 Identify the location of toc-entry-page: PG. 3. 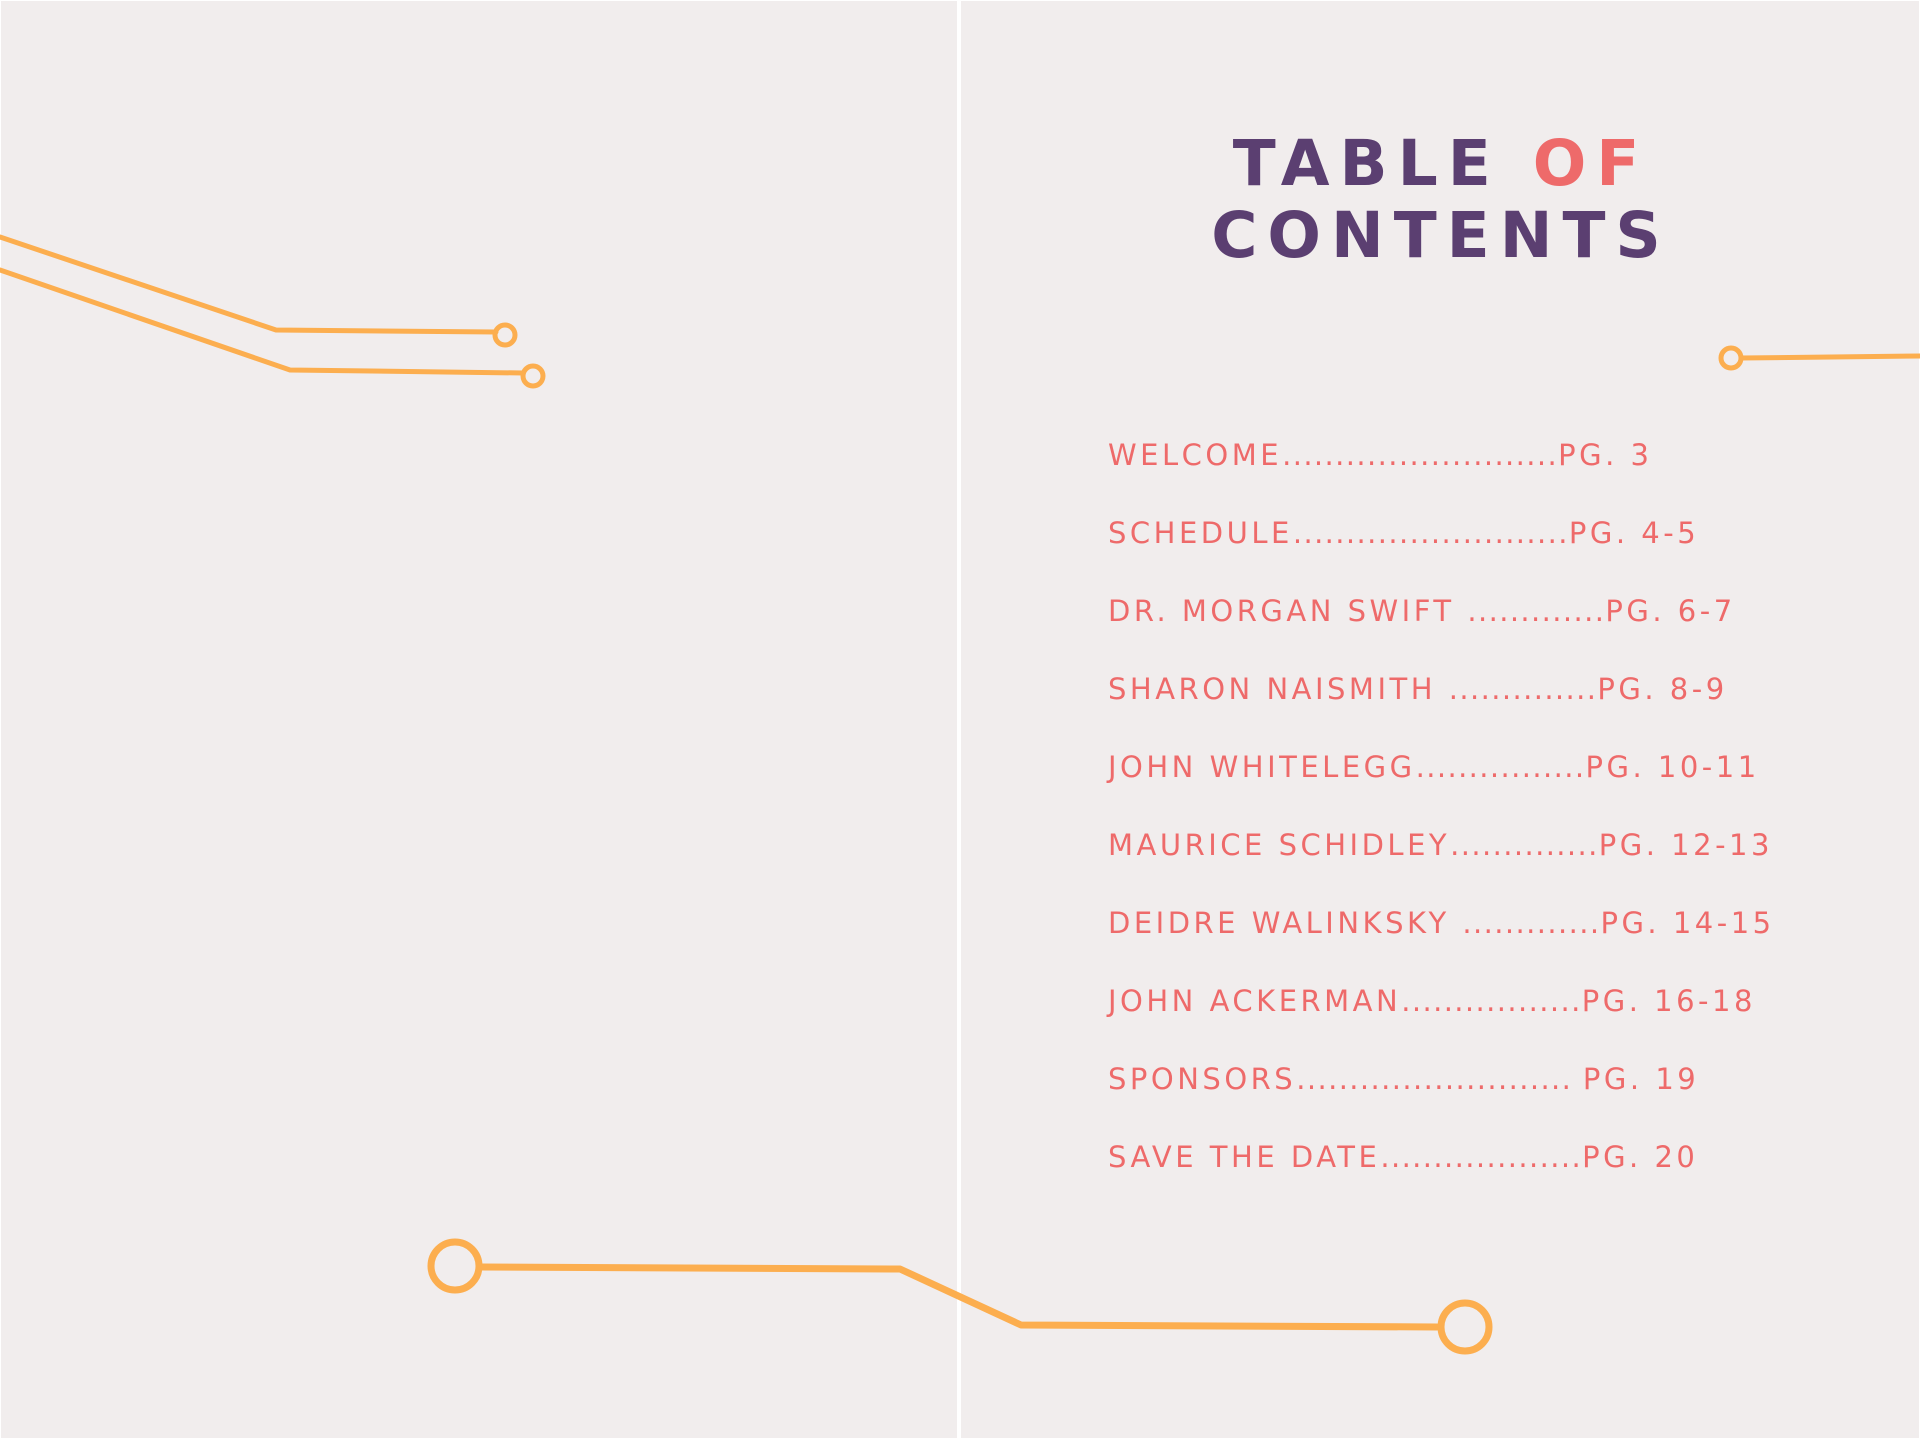
(1605, 455).